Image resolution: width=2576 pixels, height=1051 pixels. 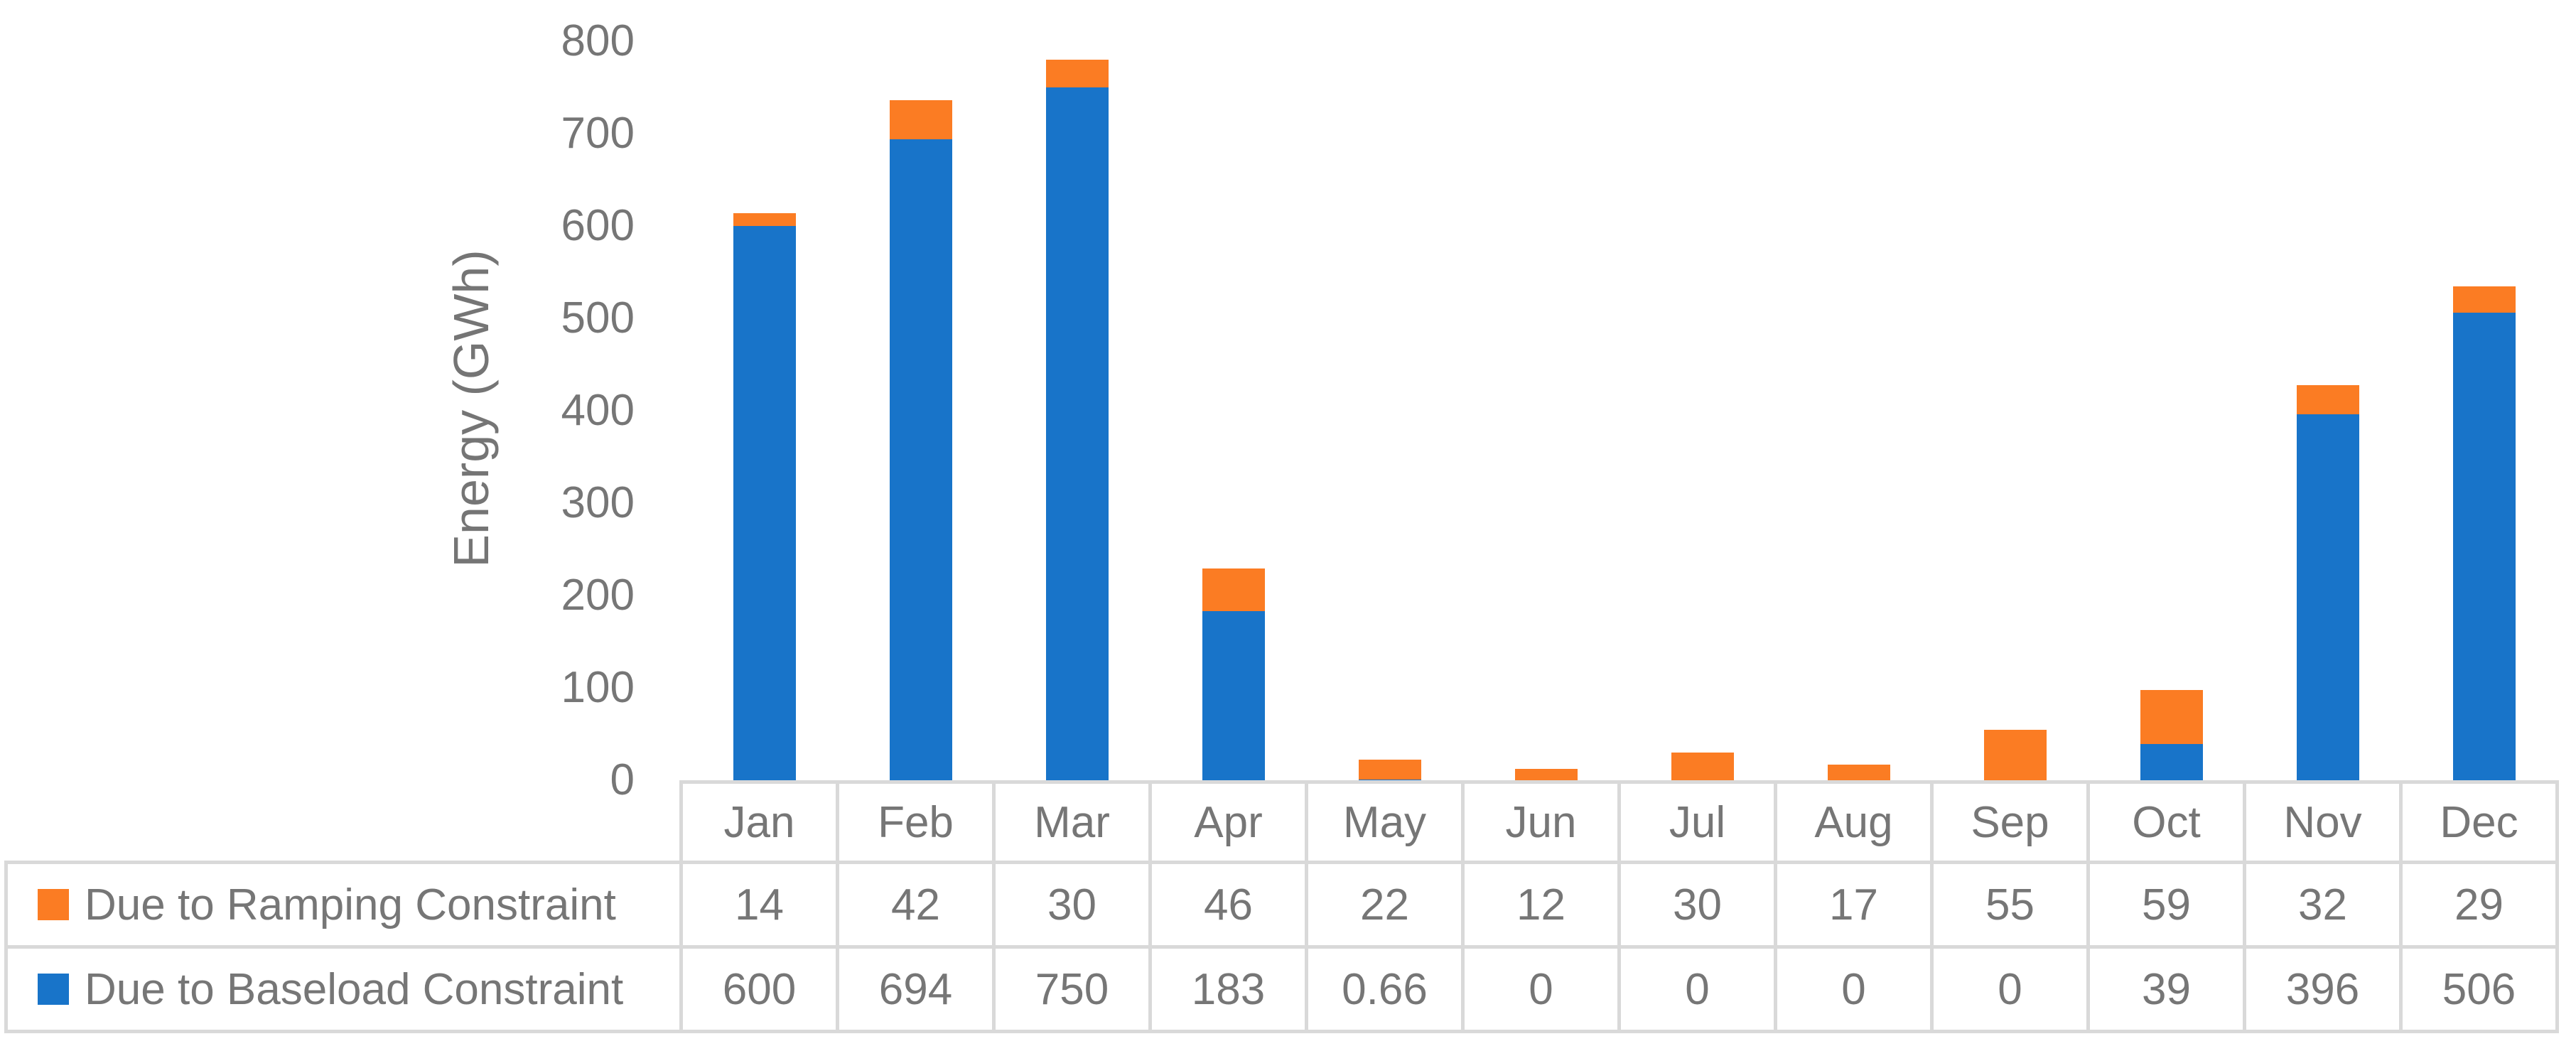 I want to click on month-header-cell: Oct, so click(x=2166, y=822).